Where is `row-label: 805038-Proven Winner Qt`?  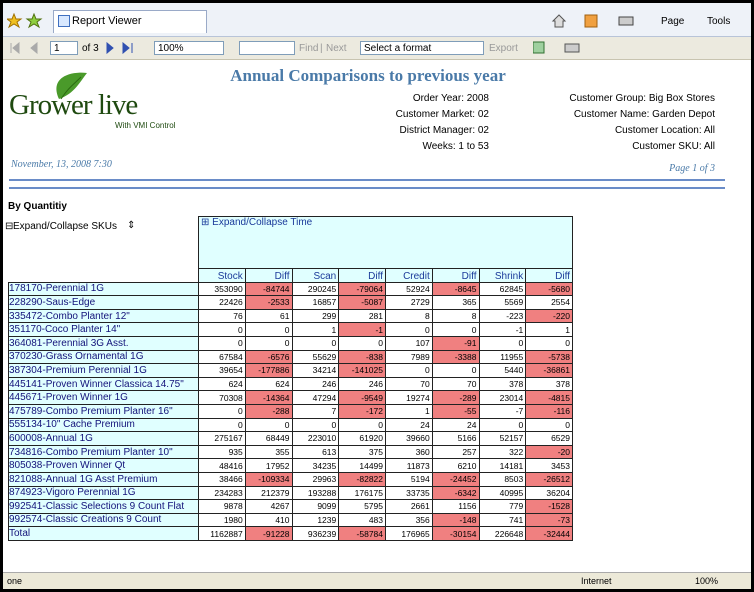 row-label: 805038-Proven Winner Qt is located at coordinates (103, 465).